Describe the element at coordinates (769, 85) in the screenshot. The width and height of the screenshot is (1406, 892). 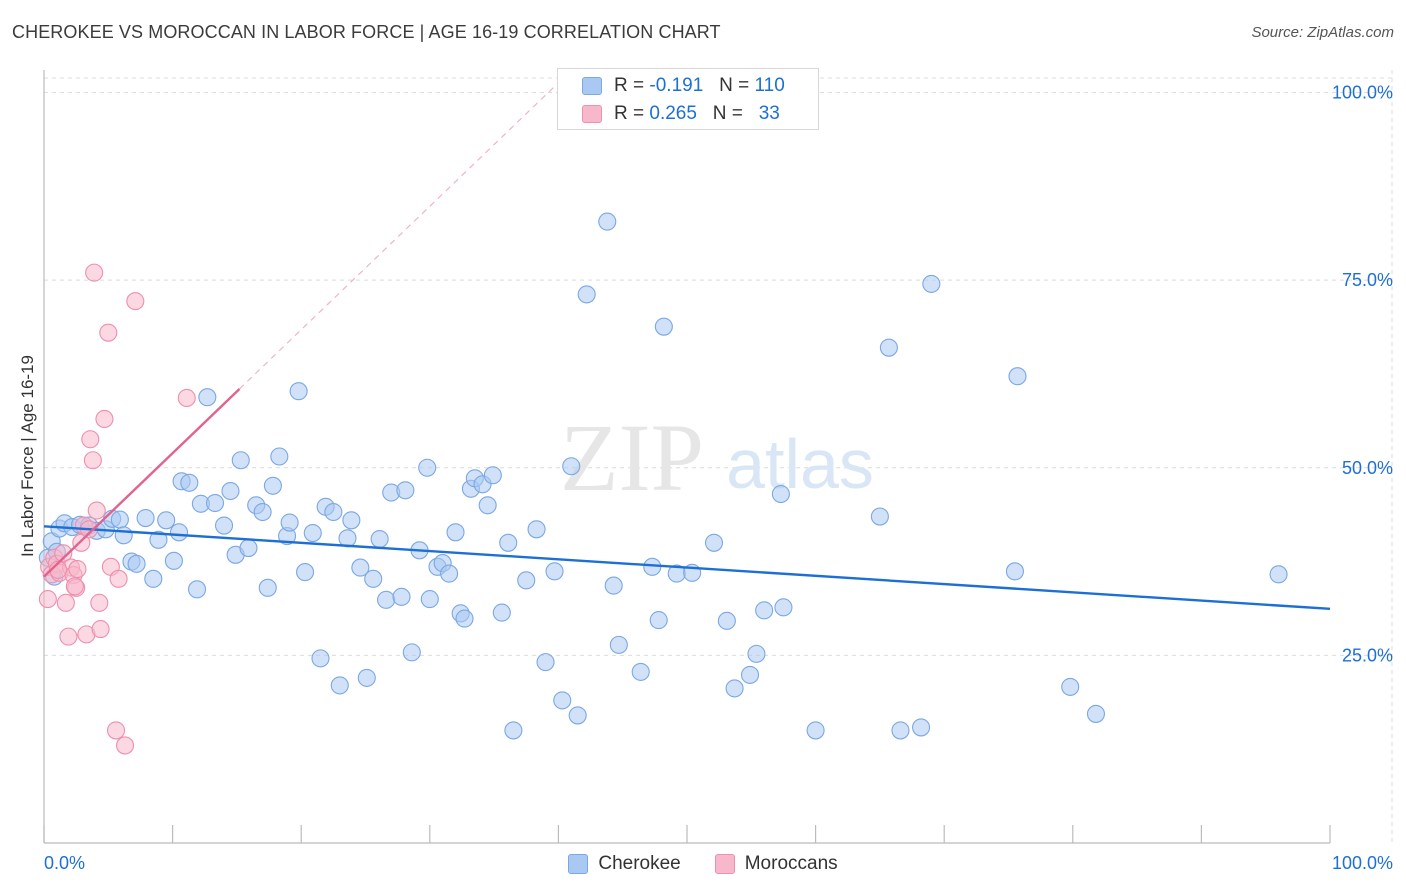
I see `n-value: 110` at that location.